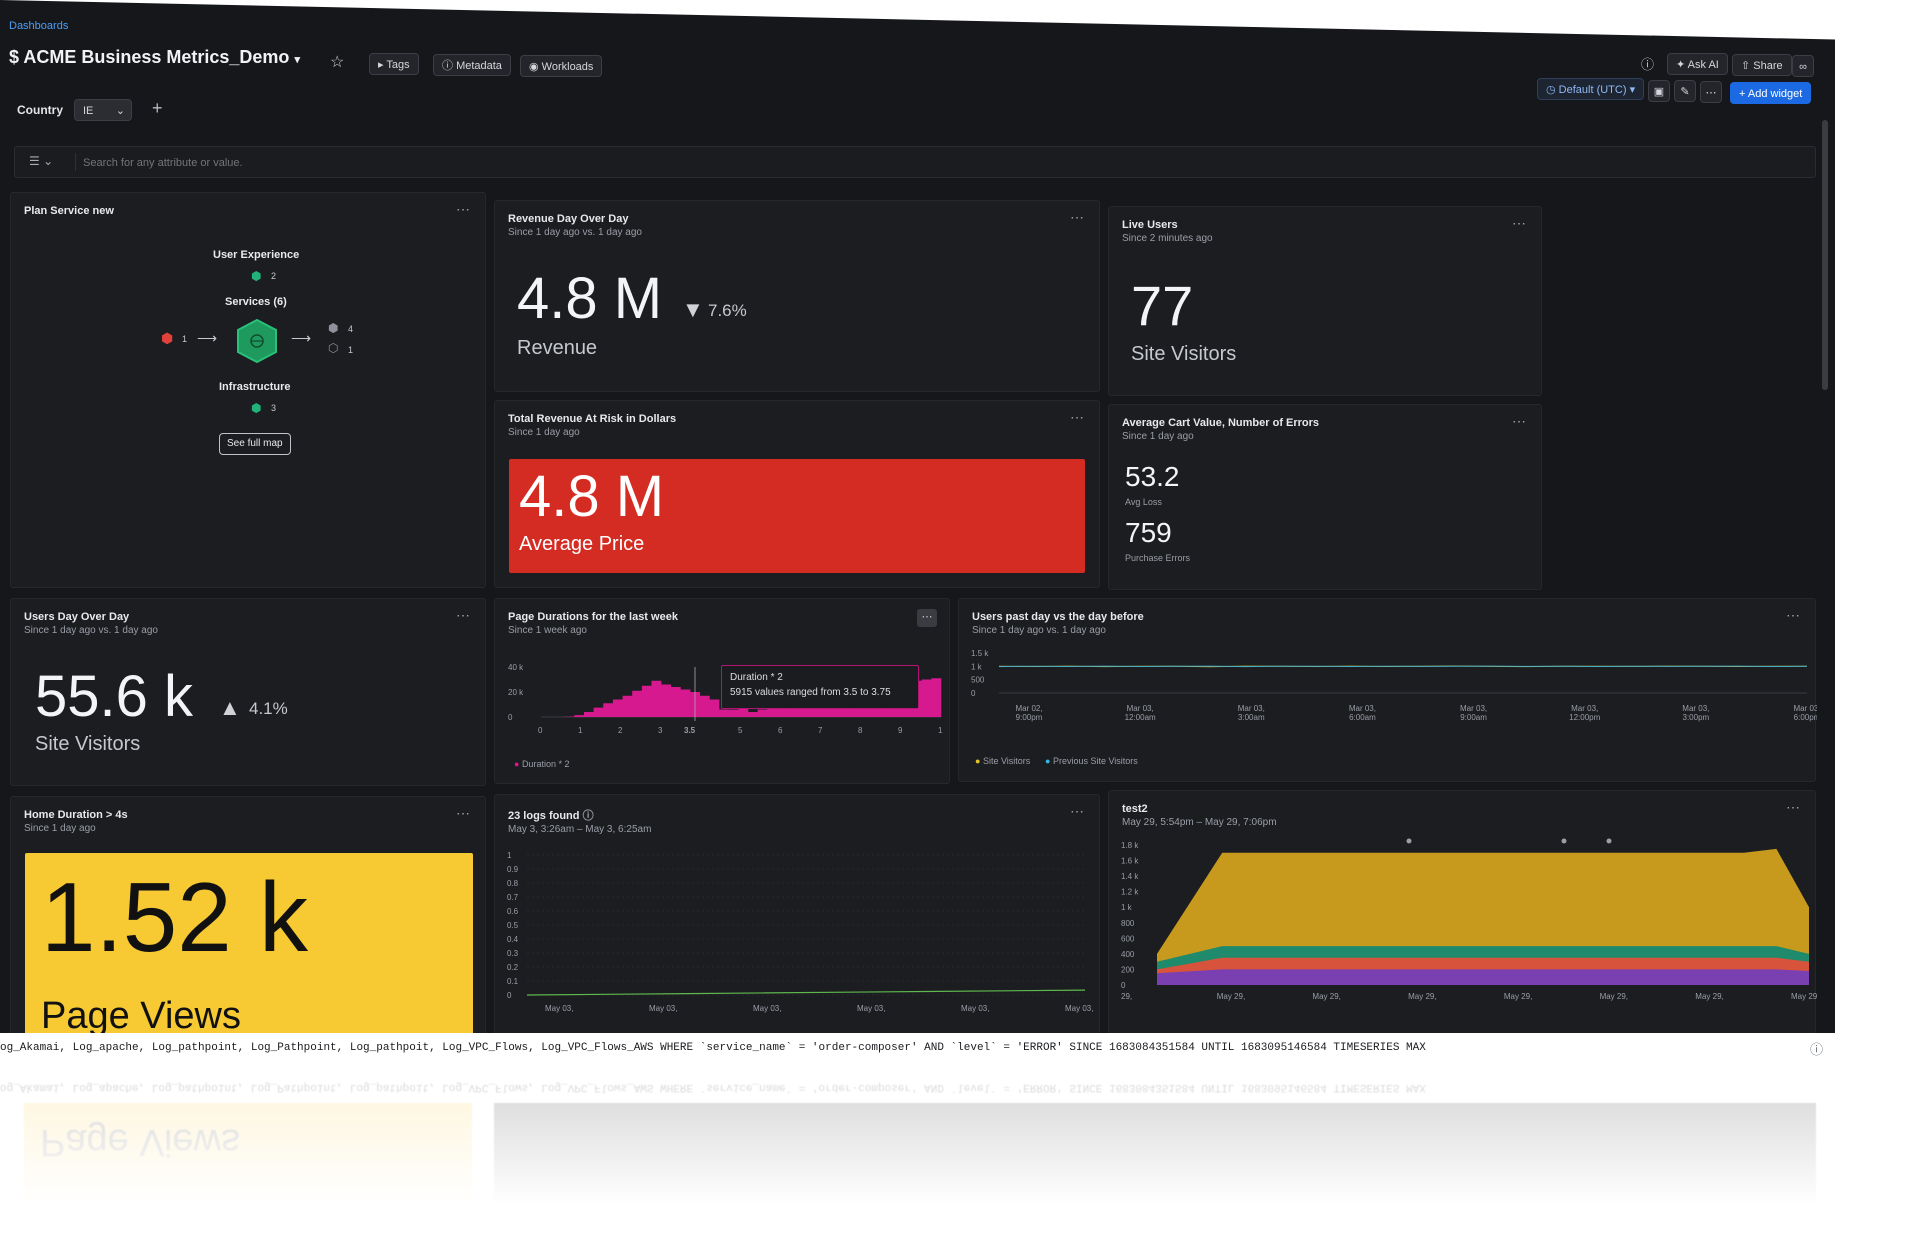 Image resolution: width=1920 pixels, height=1240 pixels. I want to click on share-label: Share, so click(1768, 66).